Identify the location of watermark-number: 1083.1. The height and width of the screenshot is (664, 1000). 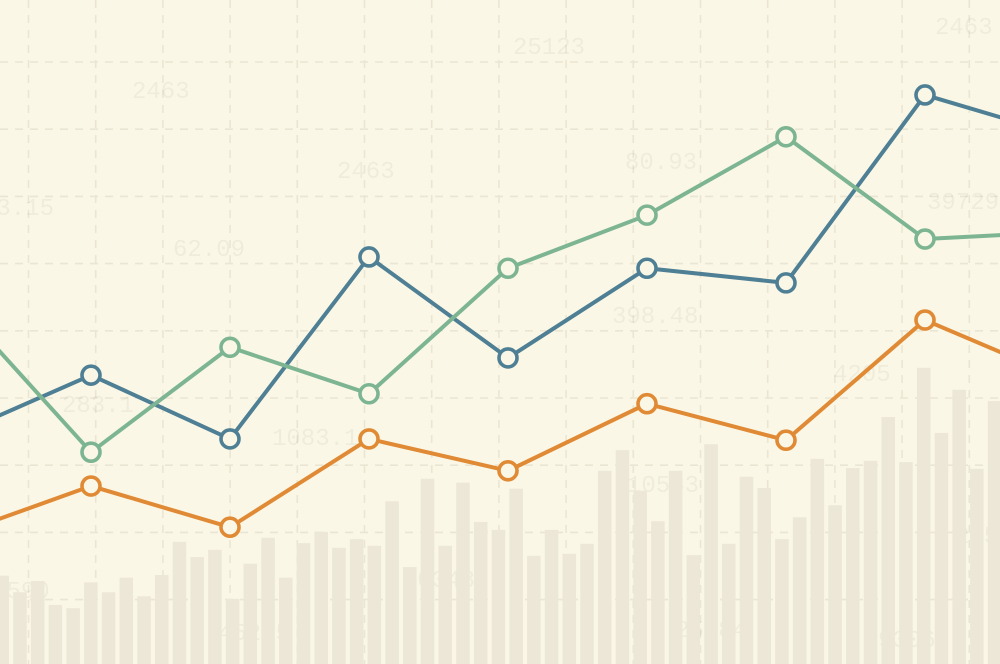
(315, 439).